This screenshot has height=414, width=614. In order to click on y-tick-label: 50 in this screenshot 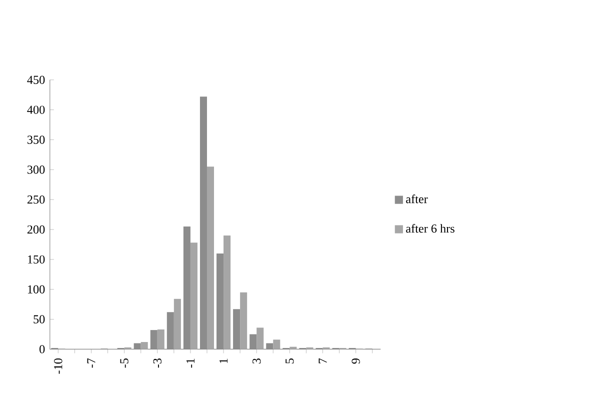, I will do `click(39, 319)`.